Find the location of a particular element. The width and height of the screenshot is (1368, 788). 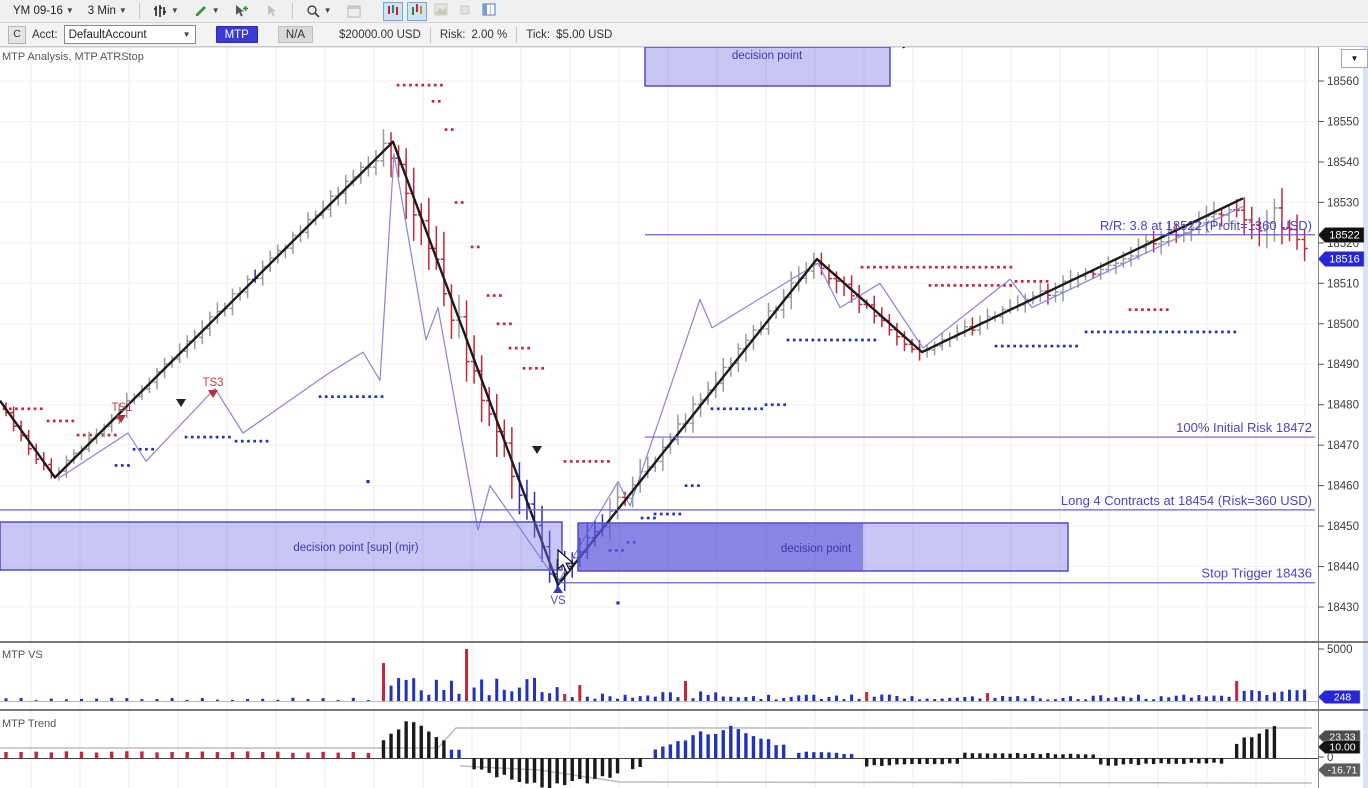

svg-text: 5000 is located at coordinates (1340, 650).